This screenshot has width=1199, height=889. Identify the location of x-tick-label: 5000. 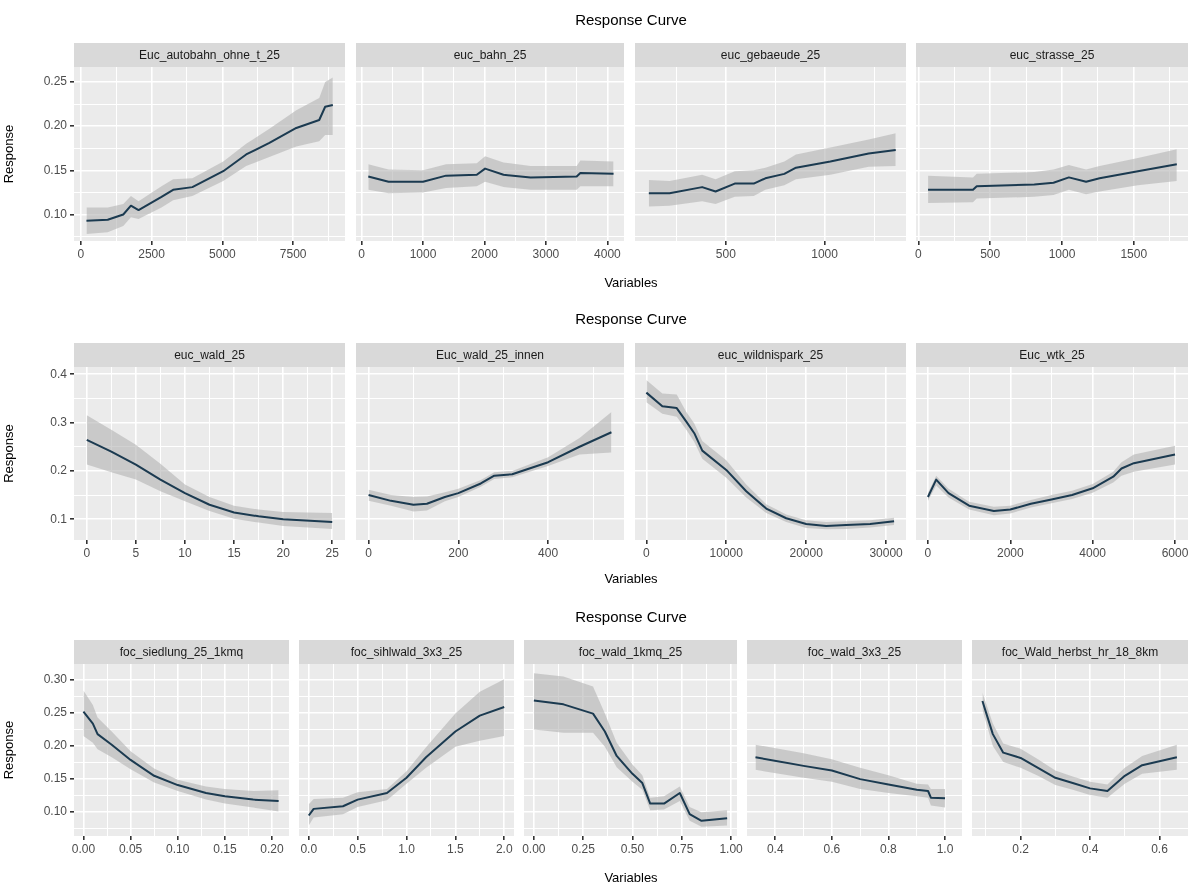
(223, 253).